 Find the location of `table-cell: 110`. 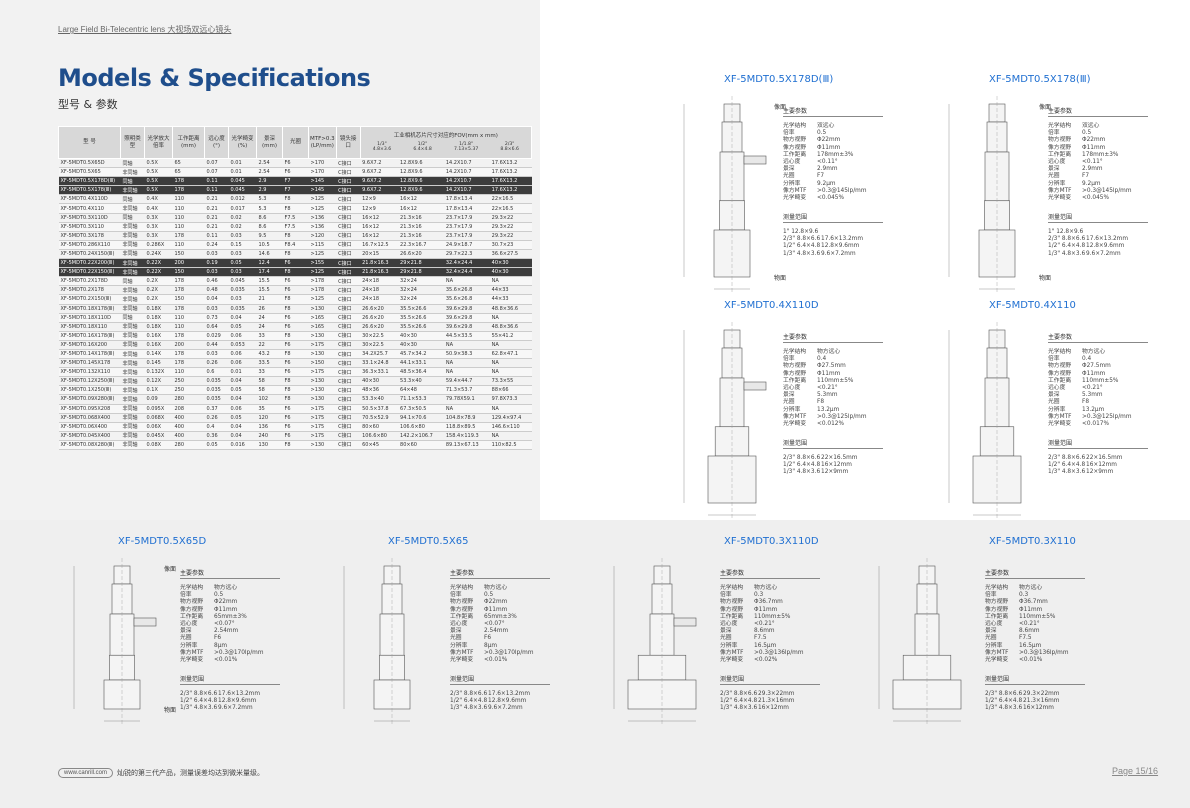

table-cell: 110 is located at coordinates (188, 318).